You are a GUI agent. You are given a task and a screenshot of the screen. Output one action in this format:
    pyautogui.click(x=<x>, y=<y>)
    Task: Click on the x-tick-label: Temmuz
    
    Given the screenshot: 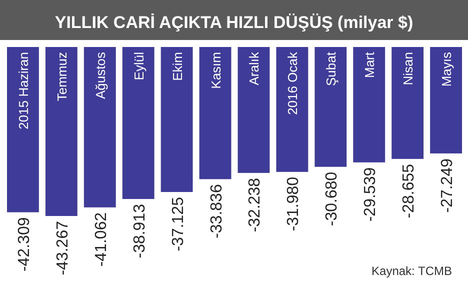 What is the action you would take?
    pyautogui.click(x=62, y=77)
    